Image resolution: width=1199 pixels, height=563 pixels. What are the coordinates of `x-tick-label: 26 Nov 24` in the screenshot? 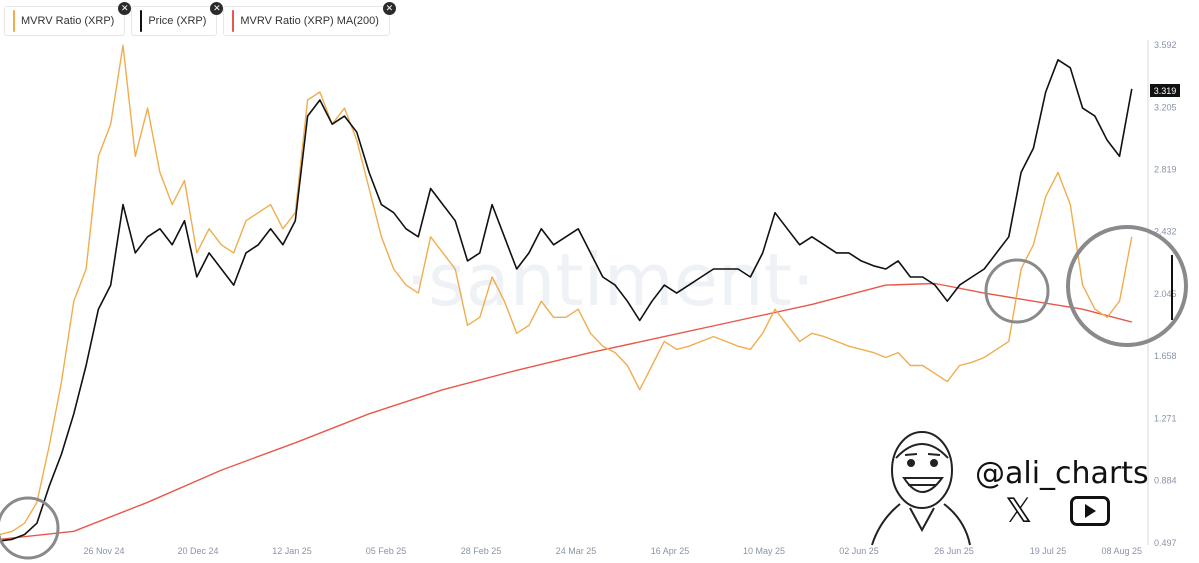 It's located at (103, 551).